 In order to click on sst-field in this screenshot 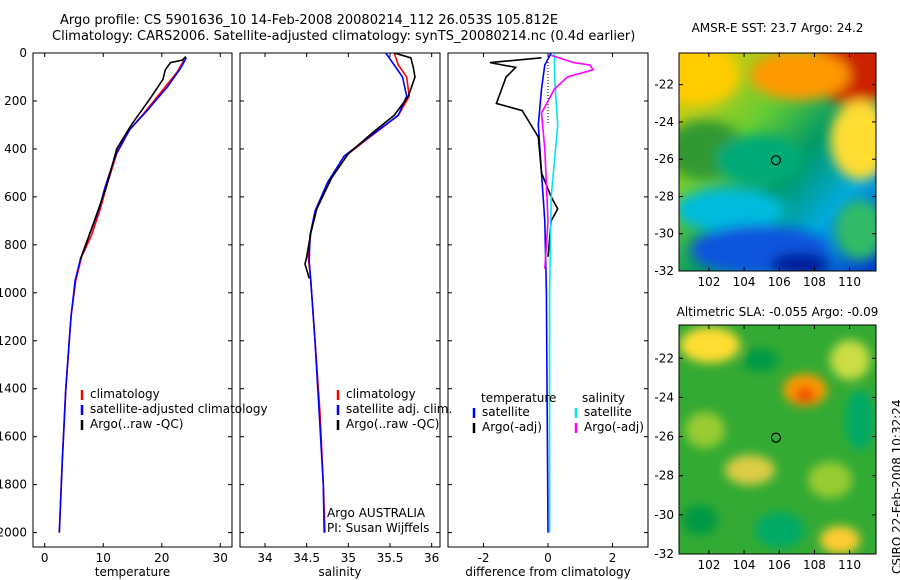, I will do `click(777, 162)`.